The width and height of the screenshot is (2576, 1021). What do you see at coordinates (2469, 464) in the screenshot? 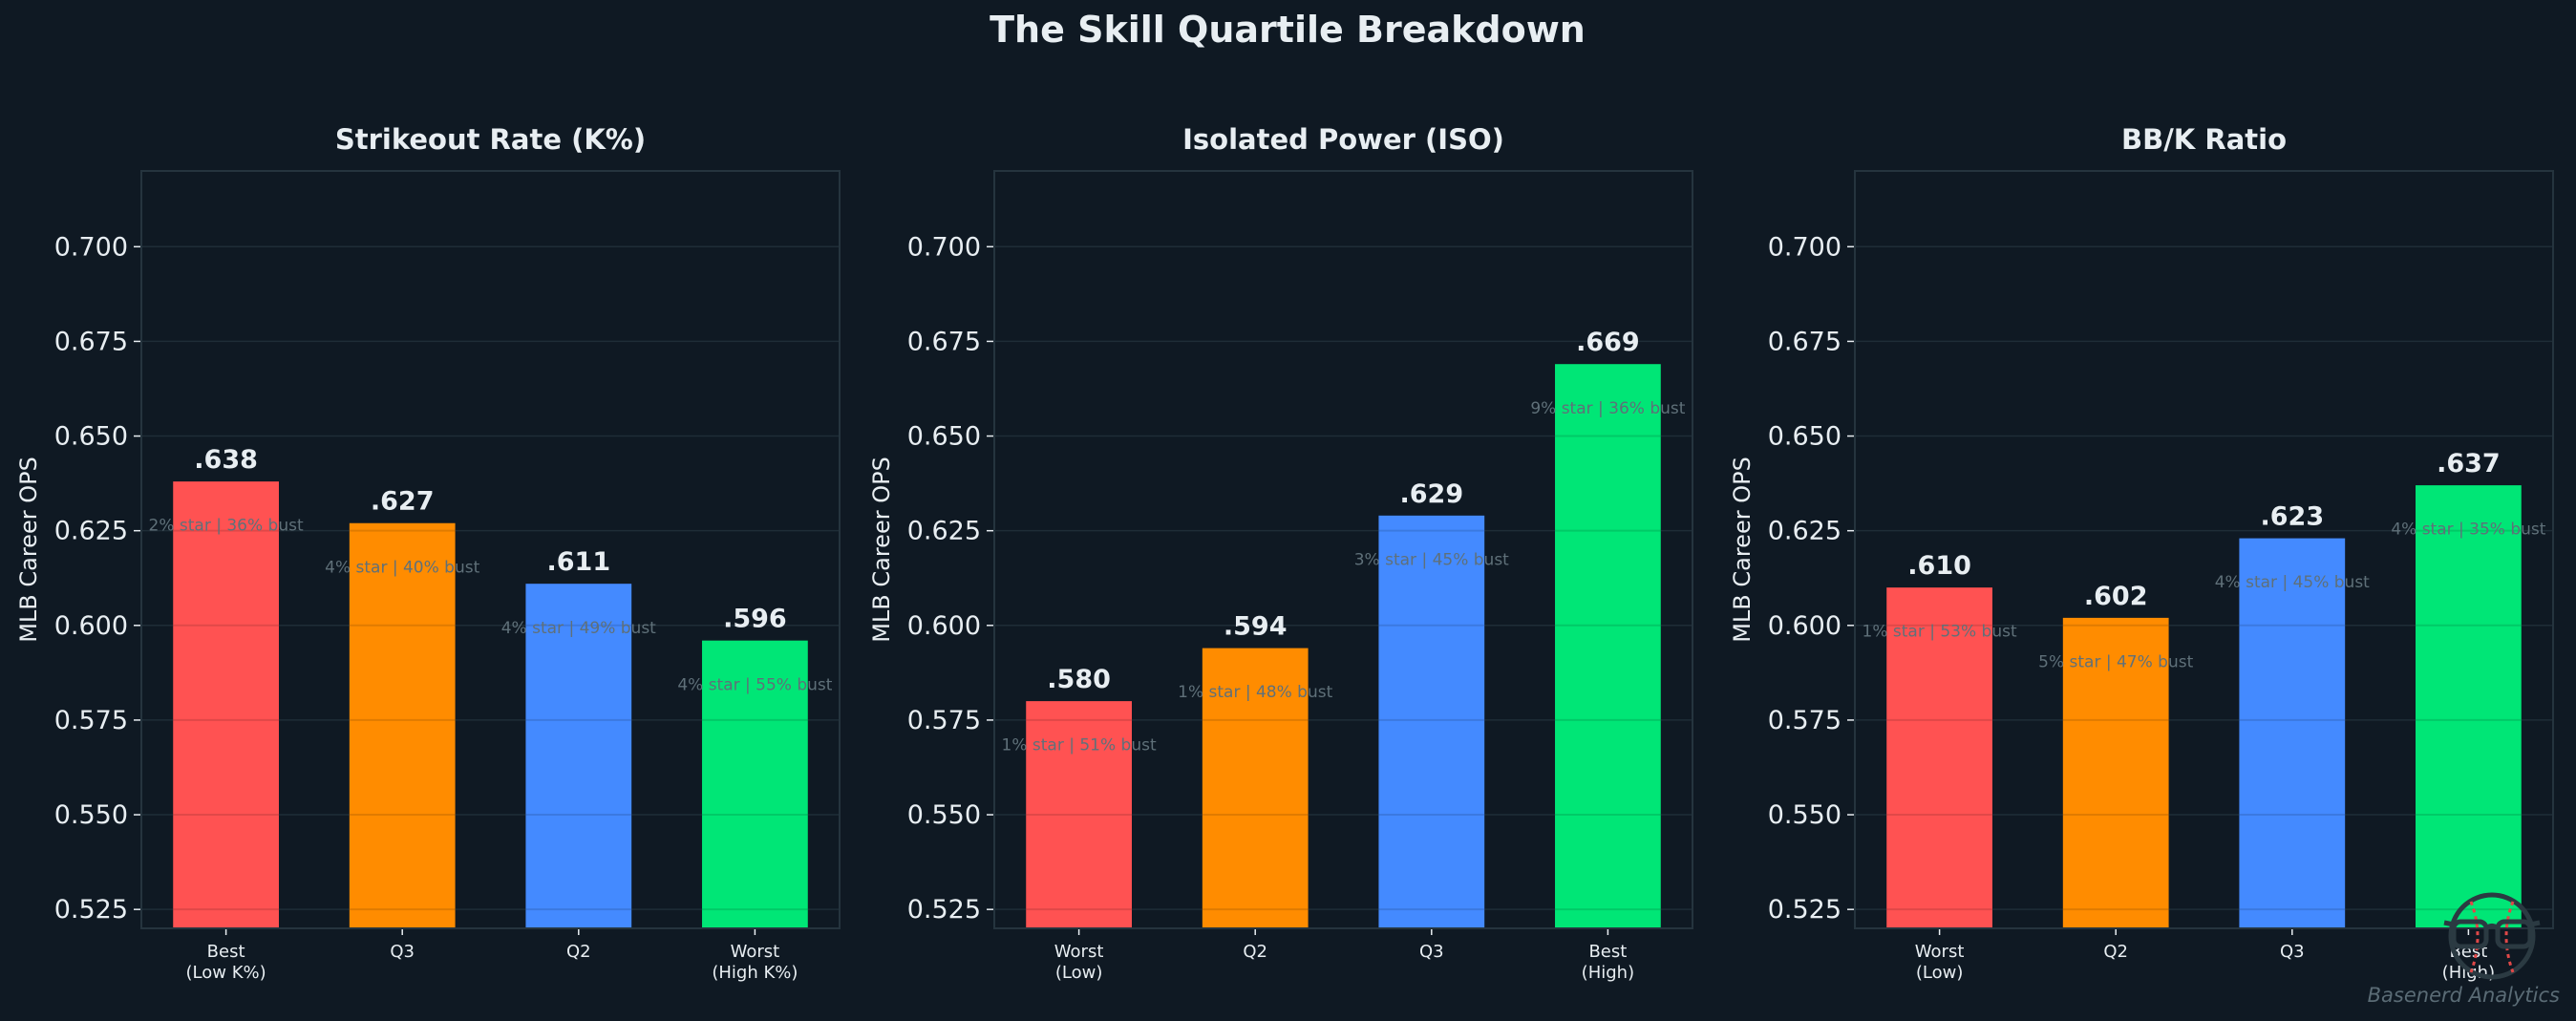
I see `value-label: .637` at bounding box center [2469, 464].